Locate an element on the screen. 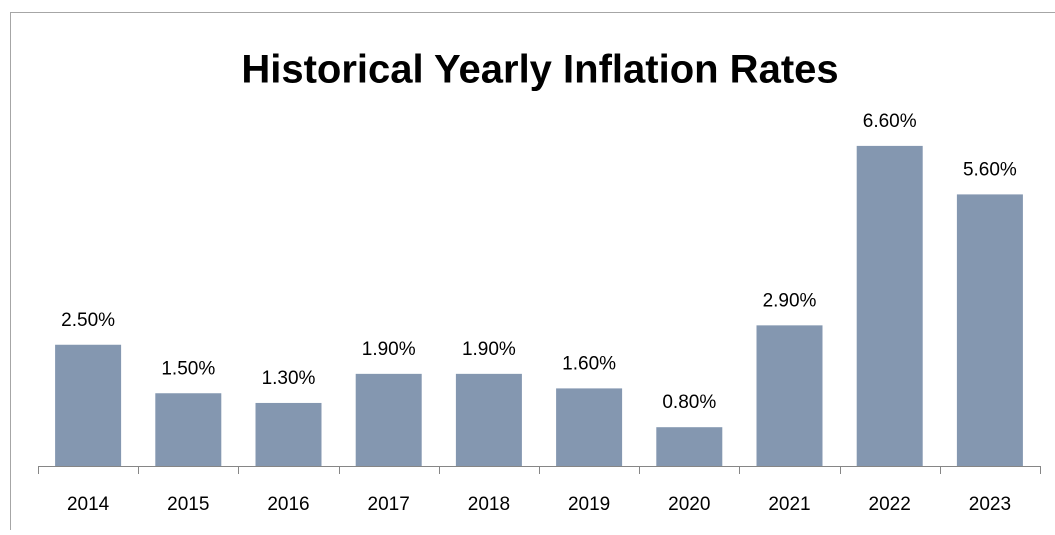 The width and height of the screenshot is (1055, 535). x-tick-label: 2020 is located at coordinates (689, 504).